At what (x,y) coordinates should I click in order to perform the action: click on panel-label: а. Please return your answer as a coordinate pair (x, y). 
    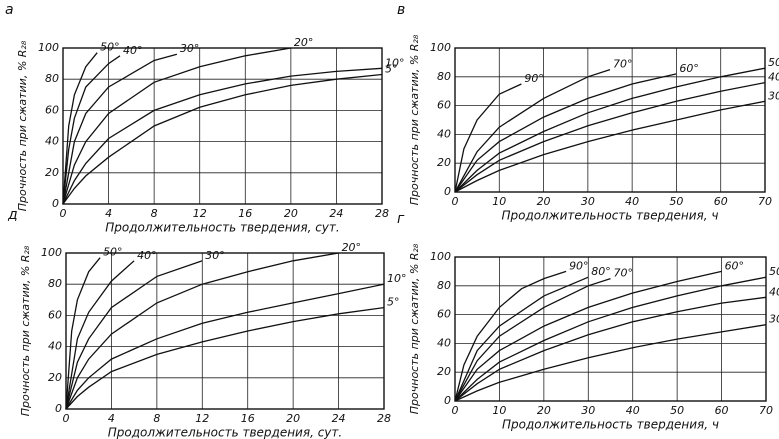
    Looking at the image, I should click on (9, 10).